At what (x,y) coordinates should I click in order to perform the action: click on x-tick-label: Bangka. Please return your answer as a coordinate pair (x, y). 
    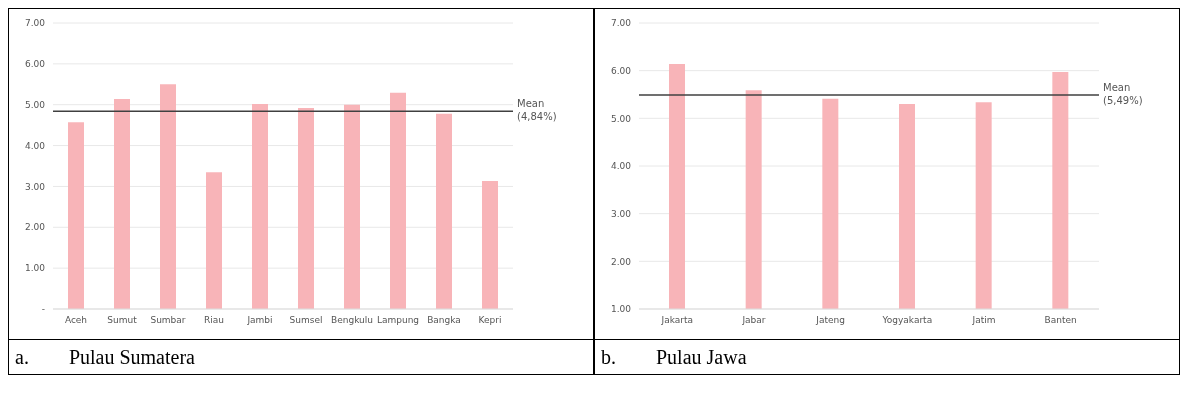
    Looking at the image, I should click on (444, 320).